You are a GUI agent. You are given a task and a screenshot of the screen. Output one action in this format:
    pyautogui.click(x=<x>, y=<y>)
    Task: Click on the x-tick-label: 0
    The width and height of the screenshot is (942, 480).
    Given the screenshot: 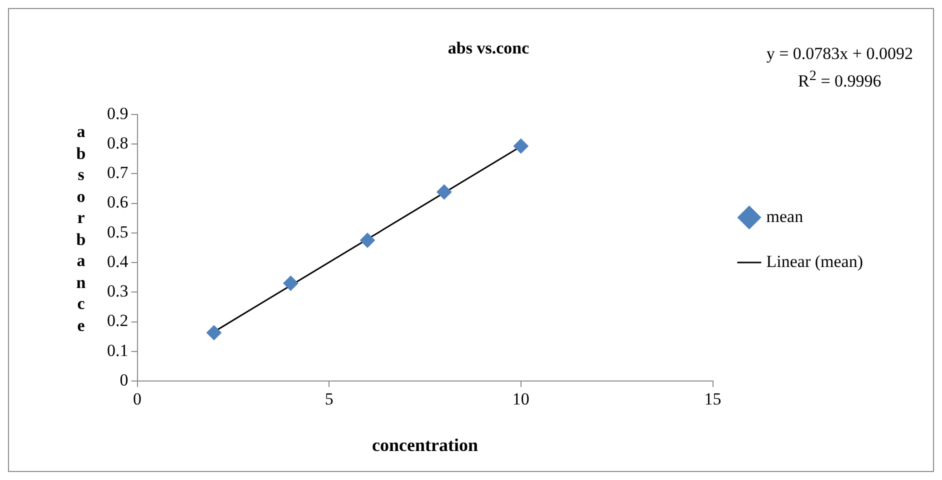 What is the action you would take?
    pyautogui.click(x=137, y=399)
    